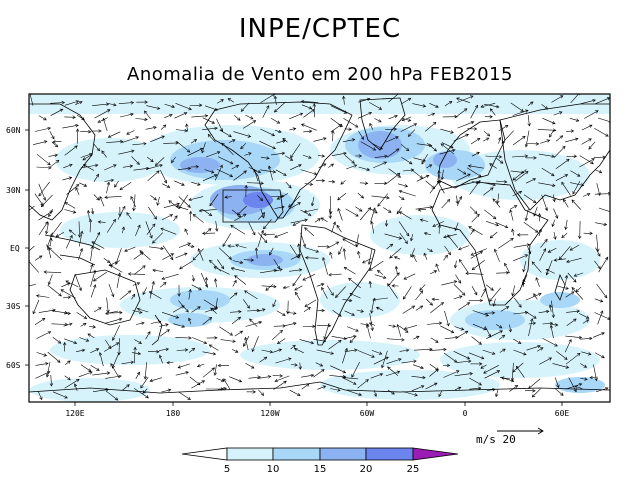 The width and height of the screenshot is (640, 494). Describe the element at coordinates (13, 306) in the screenshot. I see `lat-label-30s: 30S` at that location.